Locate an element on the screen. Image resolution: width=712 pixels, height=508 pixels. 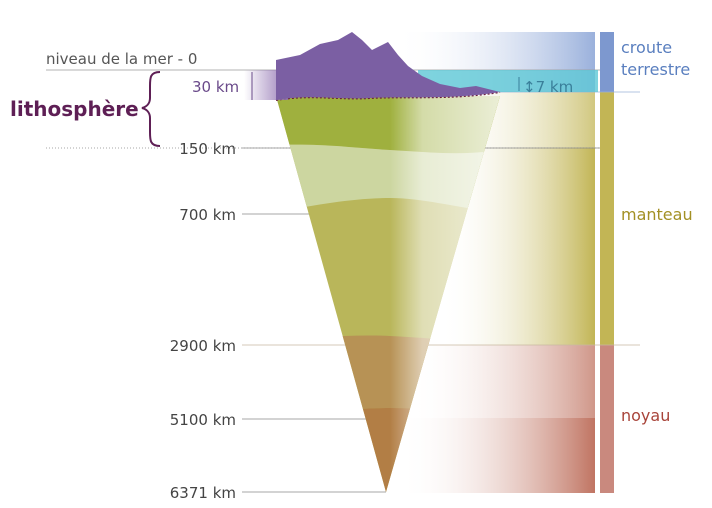
crust-bar is located at coordinates (607, 62).